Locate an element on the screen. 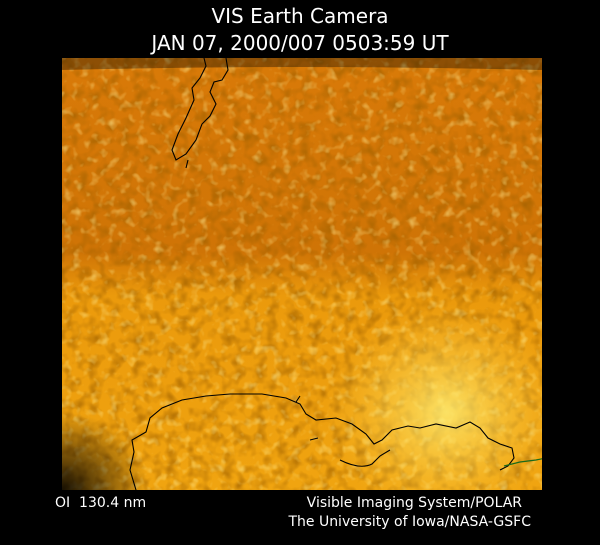 Image resolution: width=600 pixels, height=545 pixels. title: VIS Earth Camera is located at coordinates (299, 16).